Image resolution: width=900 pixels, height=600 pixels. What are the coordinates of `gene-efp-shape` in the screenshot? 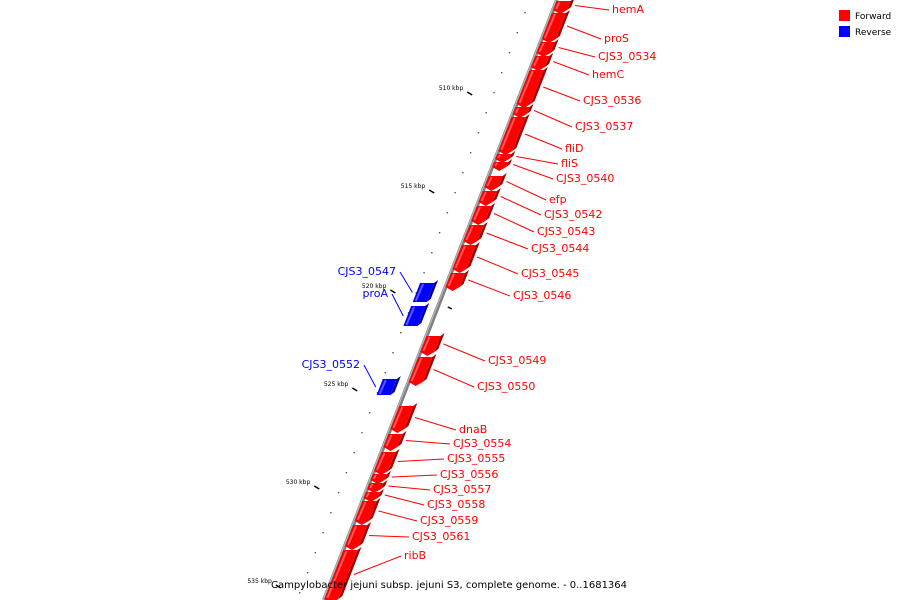 It's located at (495, 182).